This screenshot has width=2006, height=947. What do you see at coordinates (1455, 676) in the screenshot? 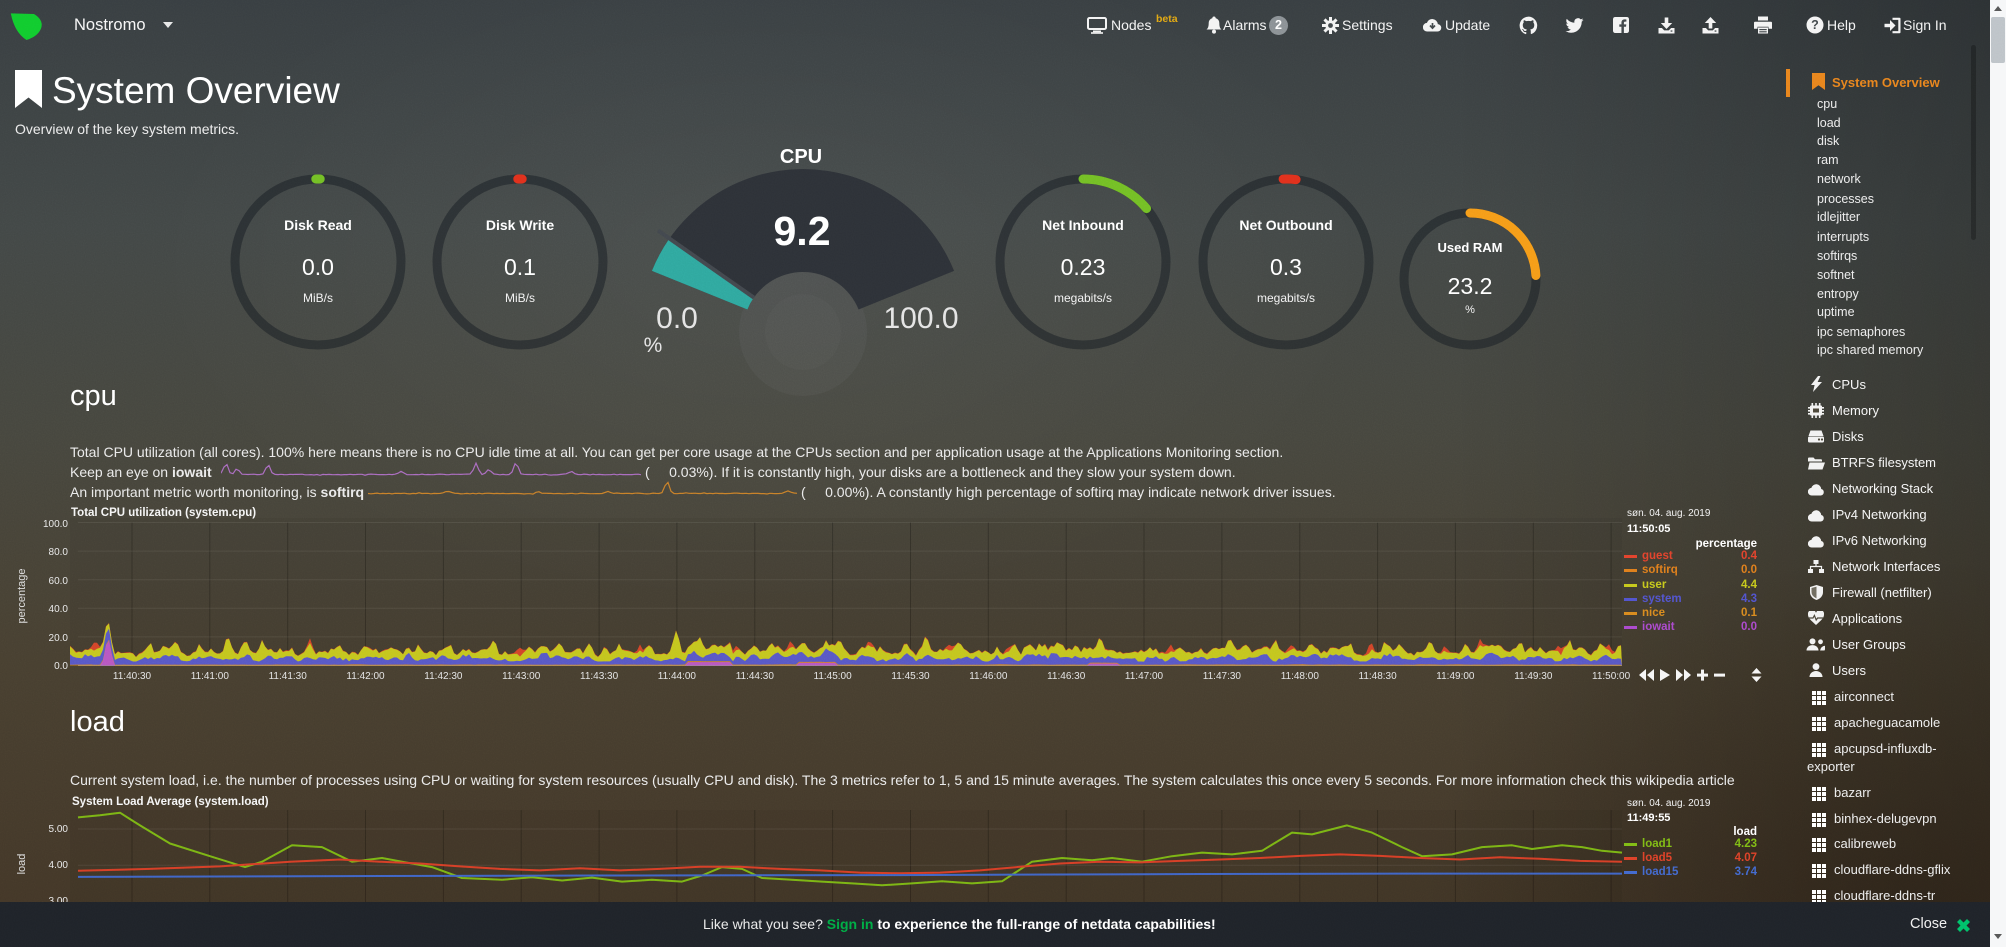
I see `svg-text: 11:49:00` at bounding box center [1455, 676].